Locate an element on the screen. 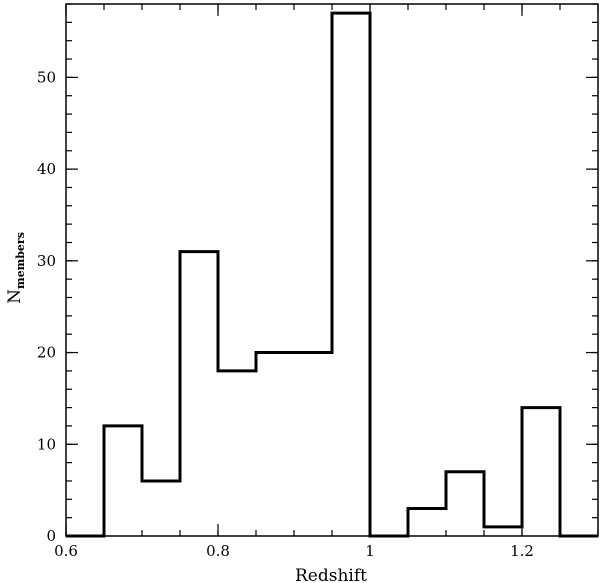  y-axis-label: Nmembers is located at coordinates (16, 268).